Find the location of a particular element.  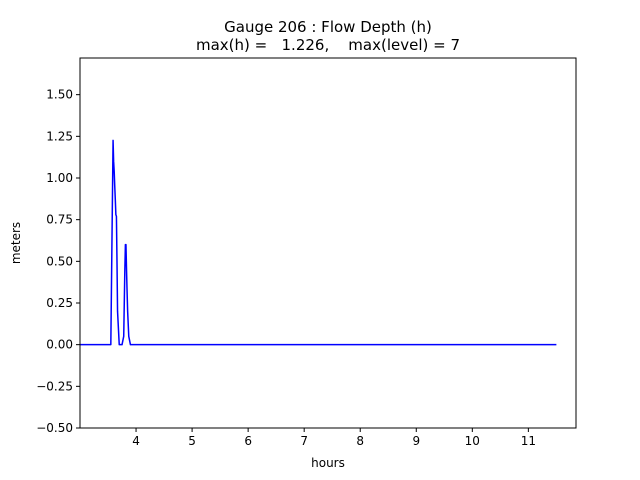

x-tick-label: 7 is located at coordinates (304, 441).